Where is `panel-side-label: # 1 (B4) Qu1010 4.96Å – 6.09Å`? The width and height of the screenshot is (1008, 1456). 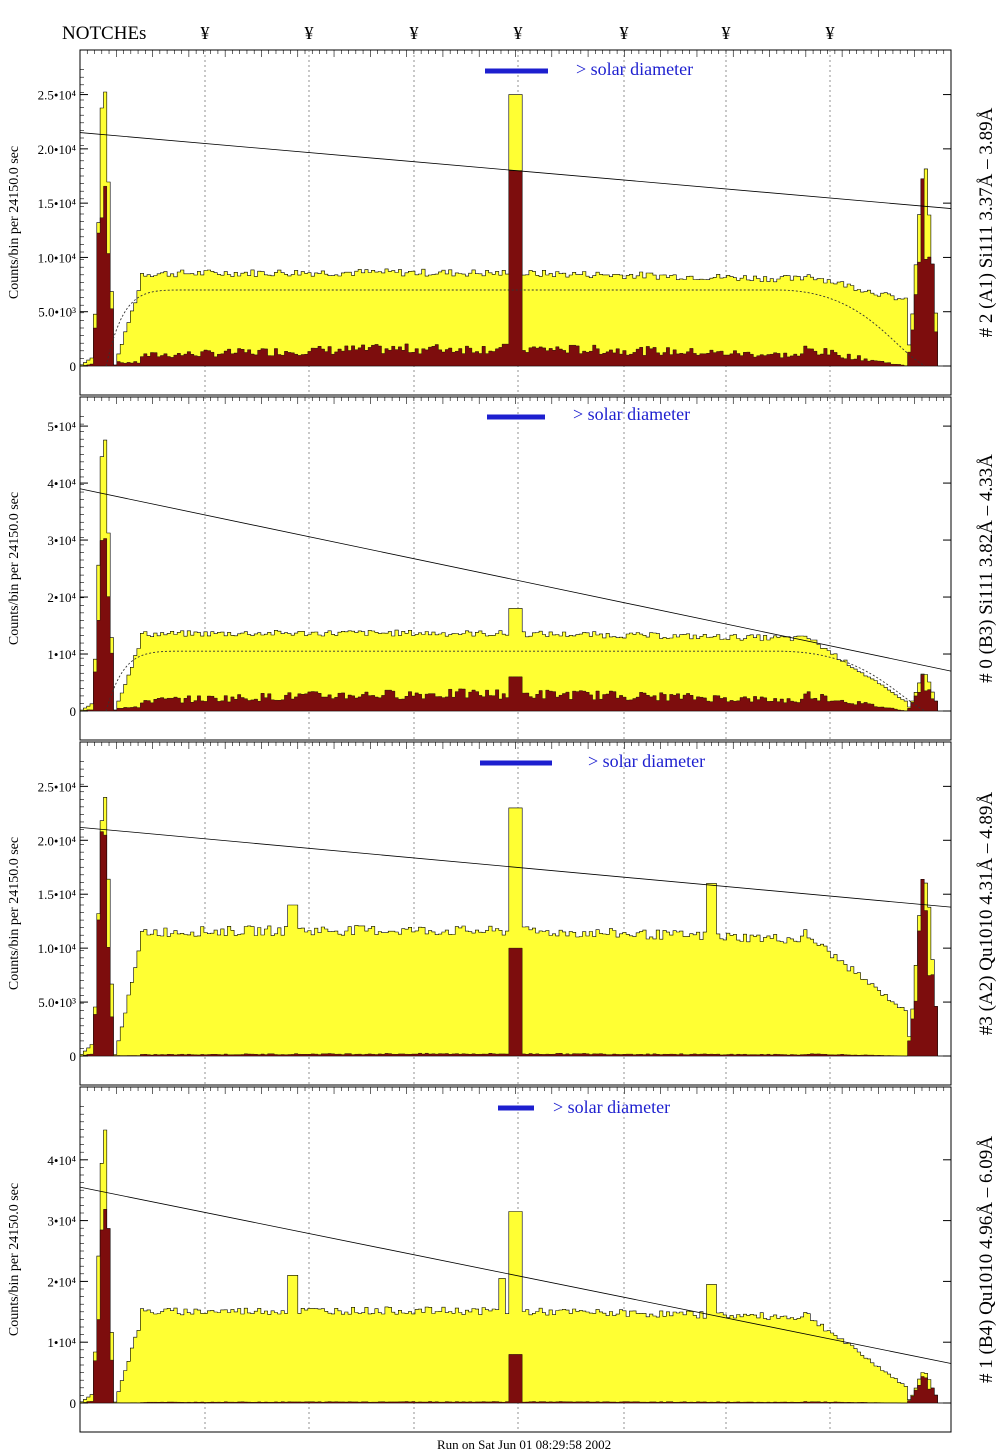 panel-side-label: # 1 (B4) Qu1010 4.96Å – 6.09Å is located at coordinates (986, 1259).